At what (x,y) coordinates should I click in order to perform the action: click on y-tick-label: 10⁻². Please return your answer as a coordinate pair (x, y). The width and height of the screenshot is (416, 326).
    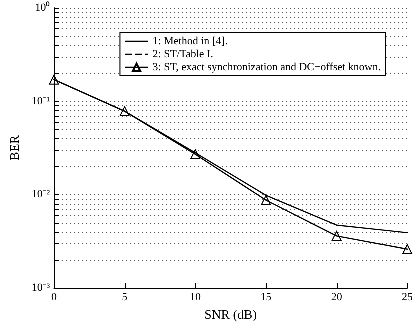
    Looking at the image, I should click on (41, 194).